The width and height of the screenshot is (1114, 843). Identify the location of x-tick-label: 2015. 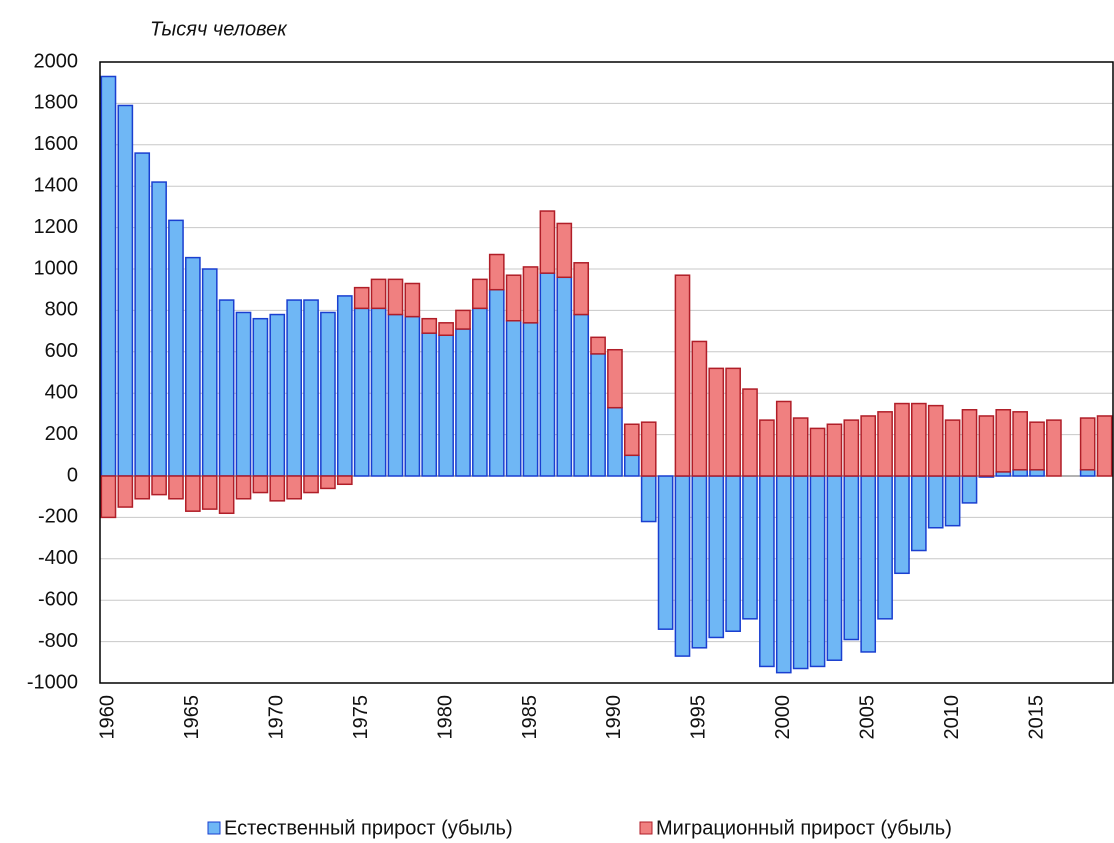
(1036, 717).